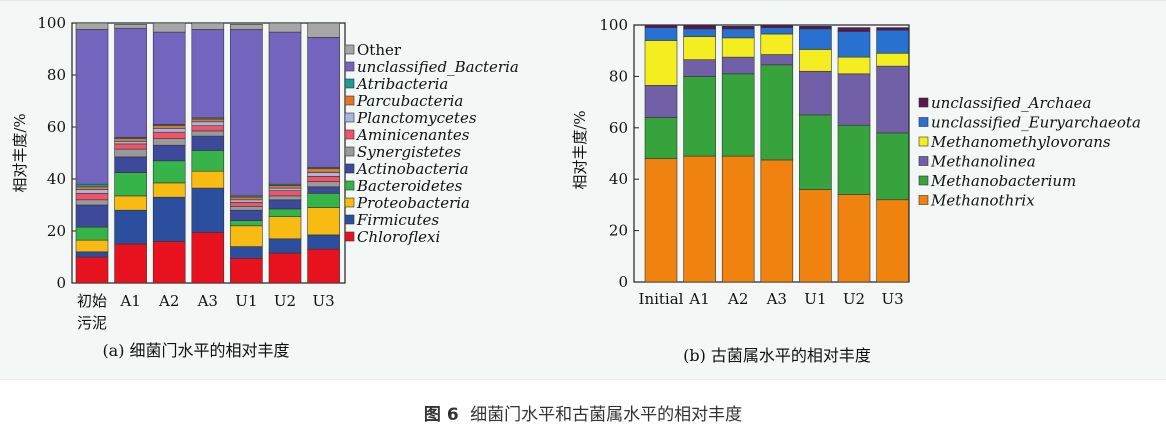 The image size is (1166, 428). What do you see at coordinates (409, 152) in the screenshot?
I see `legend-label: Synergistetes` at bounding box center [409, 152].